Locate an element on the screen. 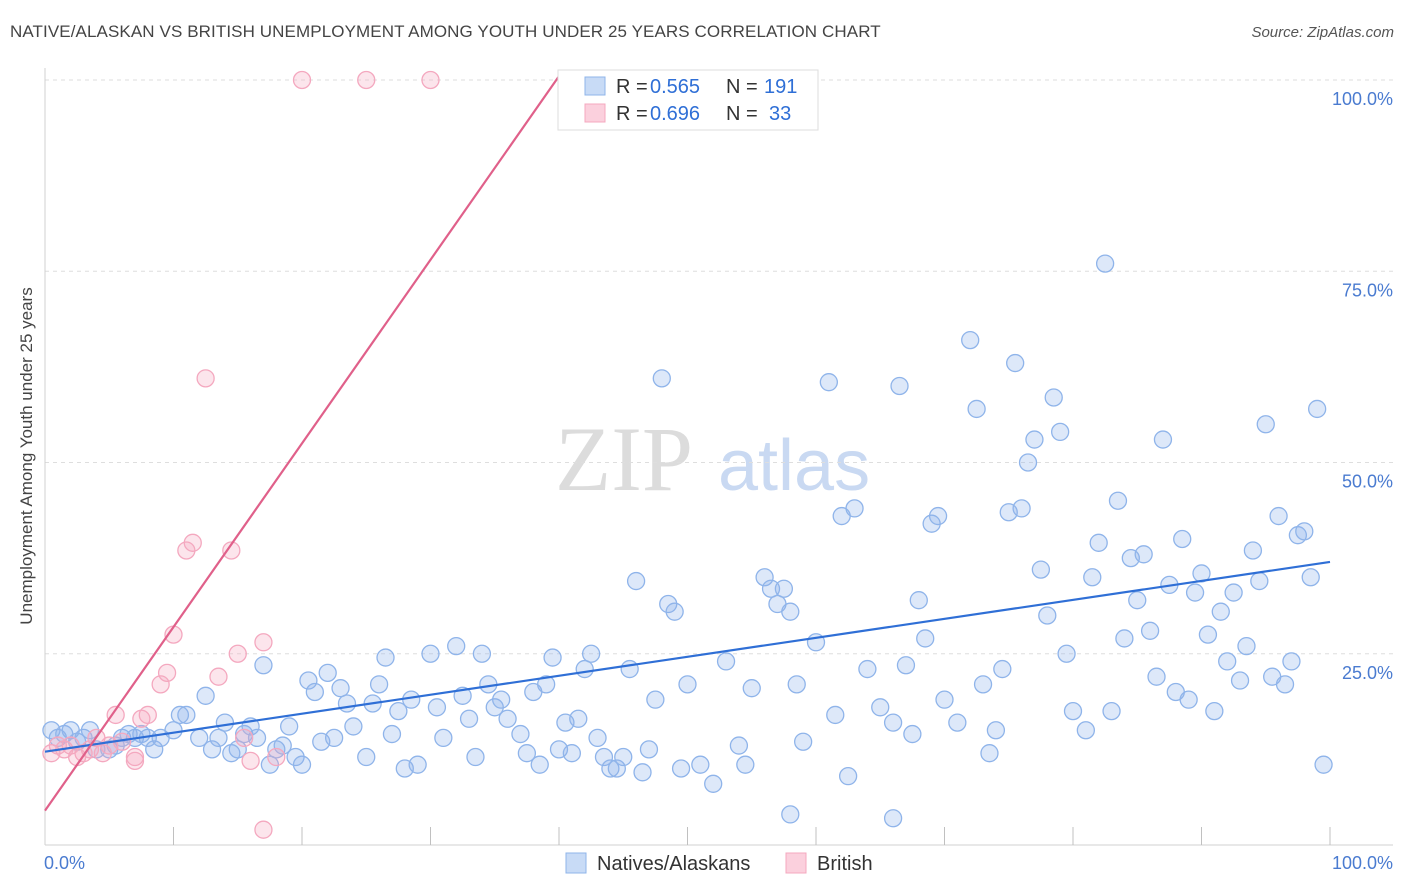 Image resolution: width=1406 pixels, height=892 pixels. x-tick-label-left: 0.0% is located at coordinates (64, 863).